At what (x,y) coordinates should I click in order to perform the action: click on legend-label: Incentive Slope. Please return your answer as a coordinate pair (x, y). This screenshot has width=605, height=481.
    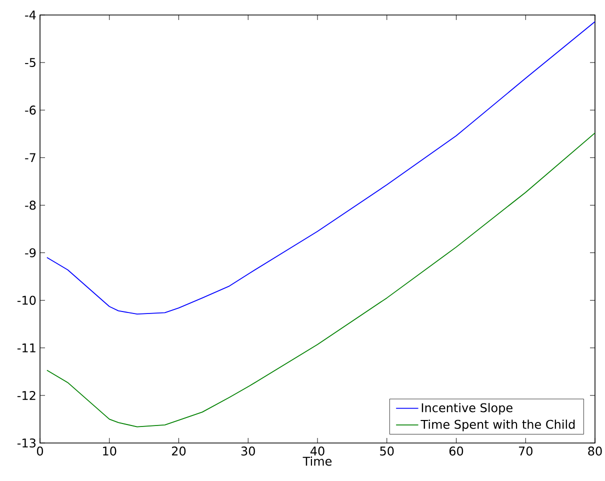
    Looking at the image, I should click on (467, 408).